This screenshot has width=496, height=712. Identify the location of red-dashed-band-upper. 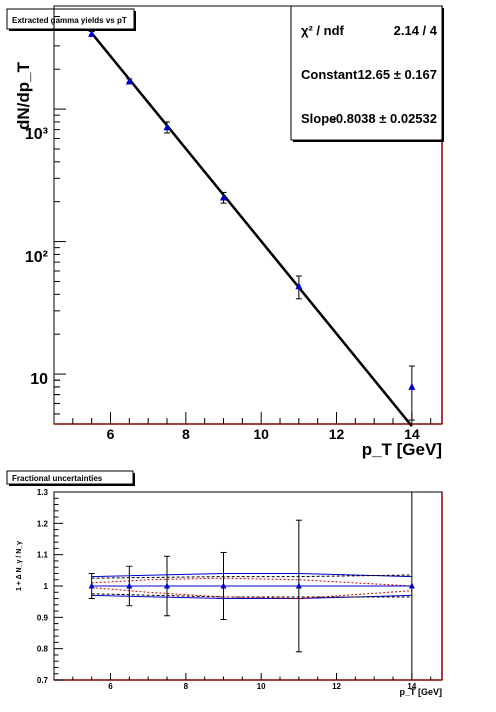
(251, 582).